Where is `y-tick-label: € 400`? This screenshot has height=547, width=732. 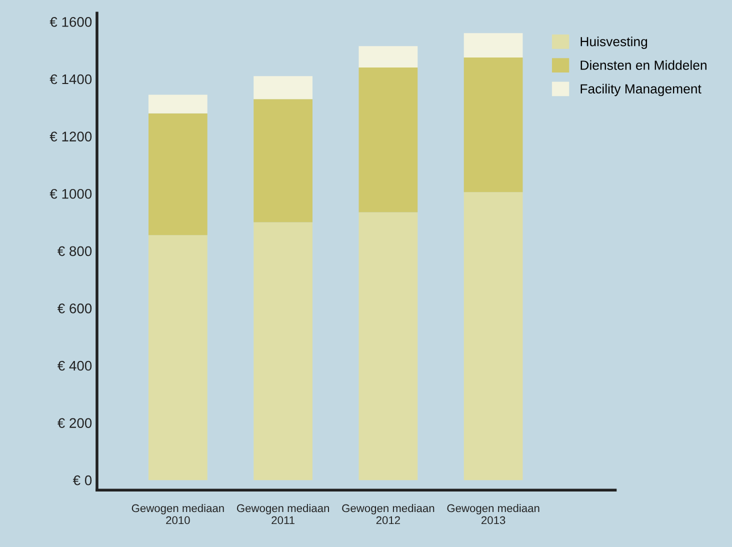 y-tick-label: € 400 is located at coordinates (74, 365).